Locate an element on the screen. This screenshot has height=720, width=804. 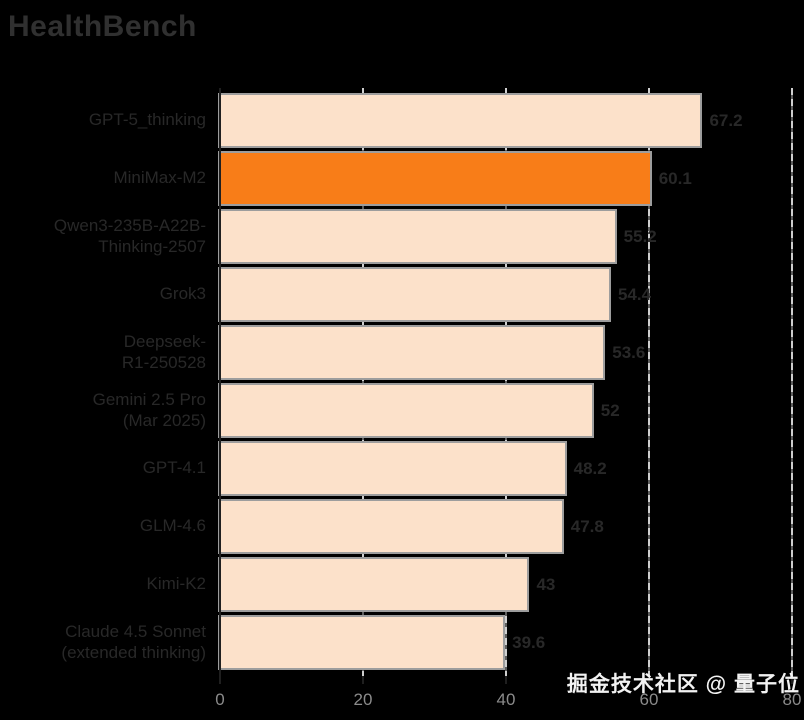
bar-value-label: 43 is located at coordinates (546, 584).